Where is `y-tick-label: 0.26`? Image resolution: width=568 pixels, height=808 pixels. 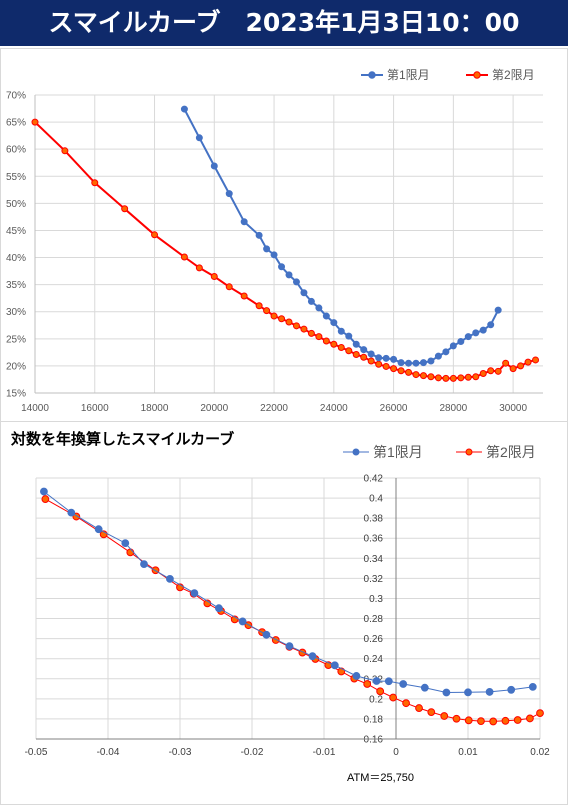
y-tick-label: 0.26 is located at coordinates (374, 639).